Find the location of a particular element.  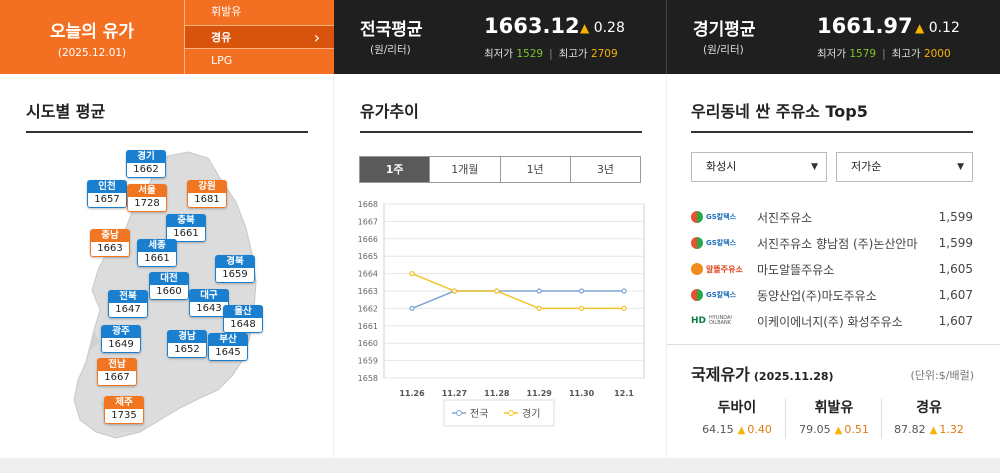

tab-1-week: 1주 is located at coordinates (395, 169).